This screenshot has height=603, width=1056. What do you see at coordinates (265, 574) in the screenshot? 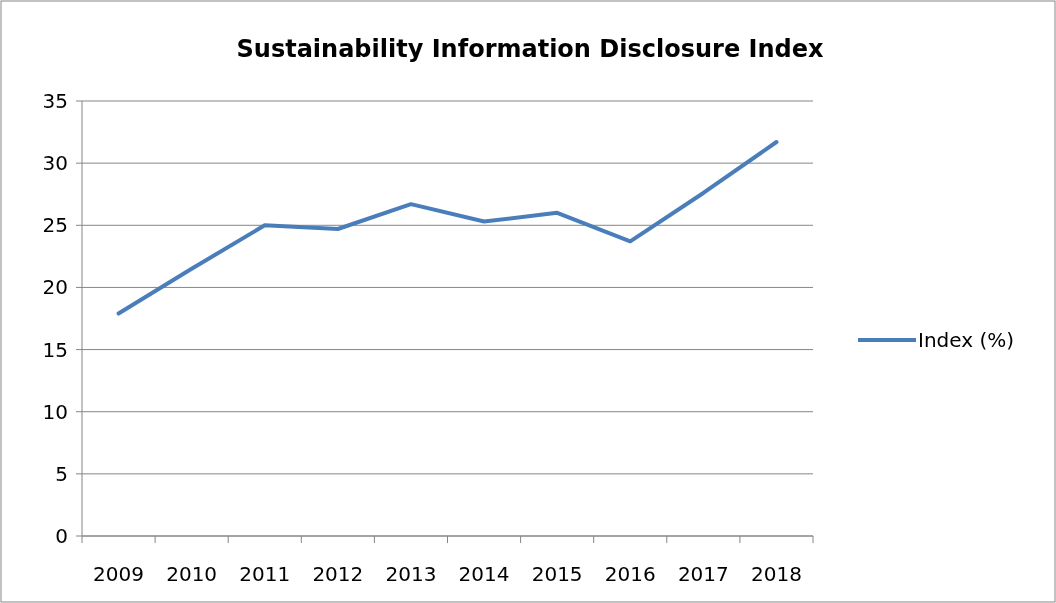
I see `x-tick-label: 2011` at bounding box center [265, 574].